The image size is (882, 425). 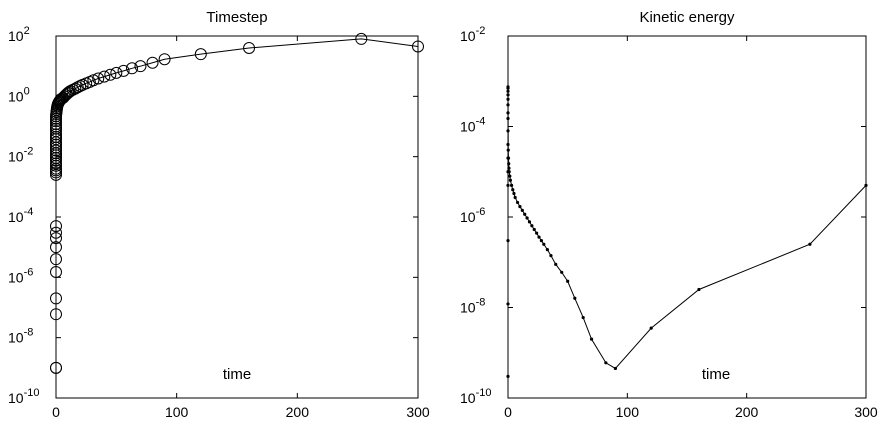 I want to click on kinetic-energy-x-tick-label: 300, so click(x=866, y=412).